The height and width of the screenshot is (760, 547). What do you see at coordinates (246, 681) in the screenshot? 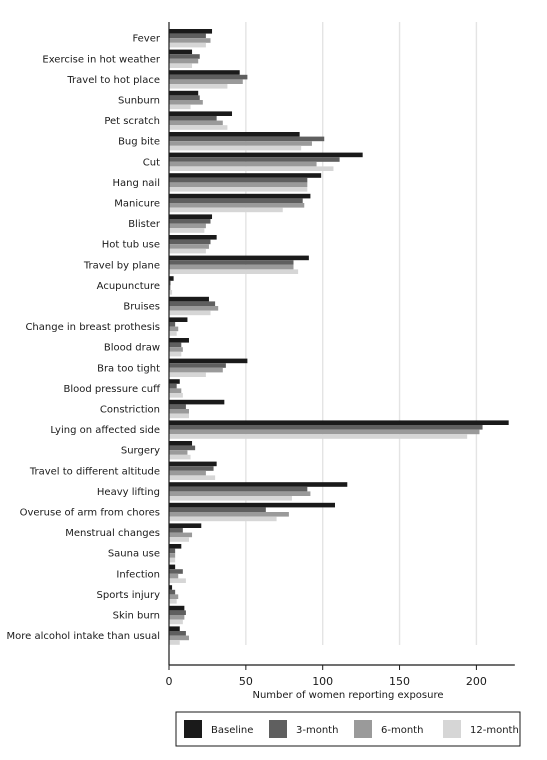
I see `x-tick-label: 50` at bounding box center [246, 681].